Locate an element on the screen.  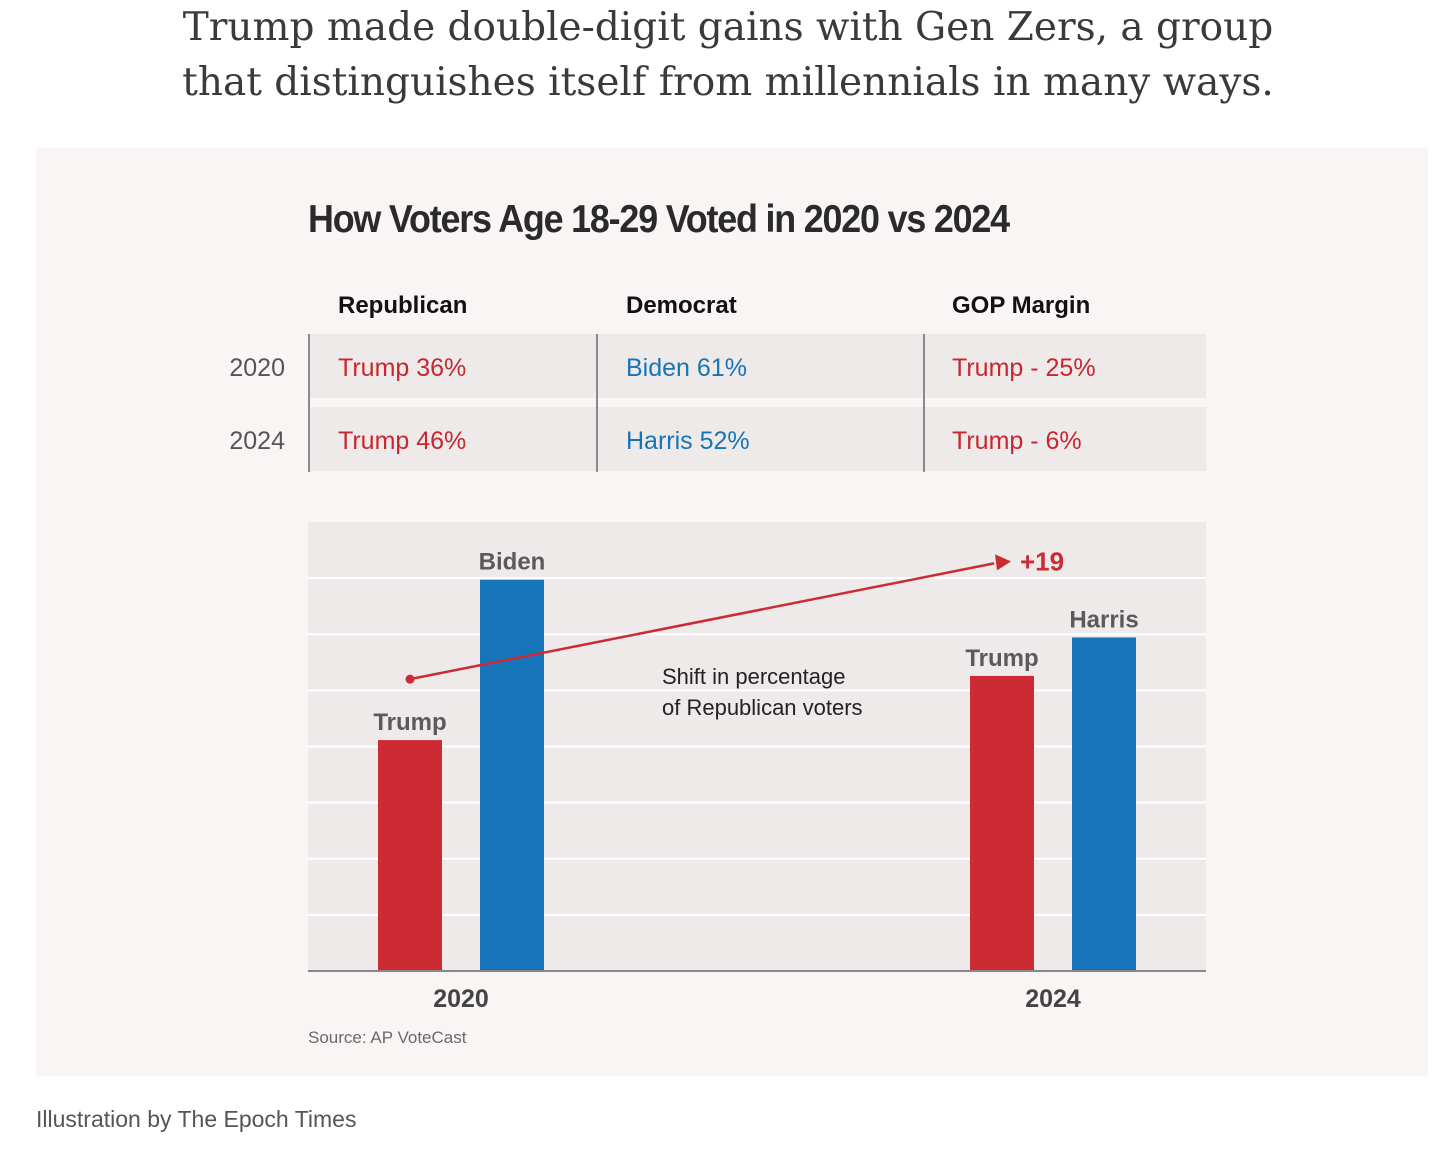
cell-republican-2024: Trump 46% is located at coordinates (402, 441).